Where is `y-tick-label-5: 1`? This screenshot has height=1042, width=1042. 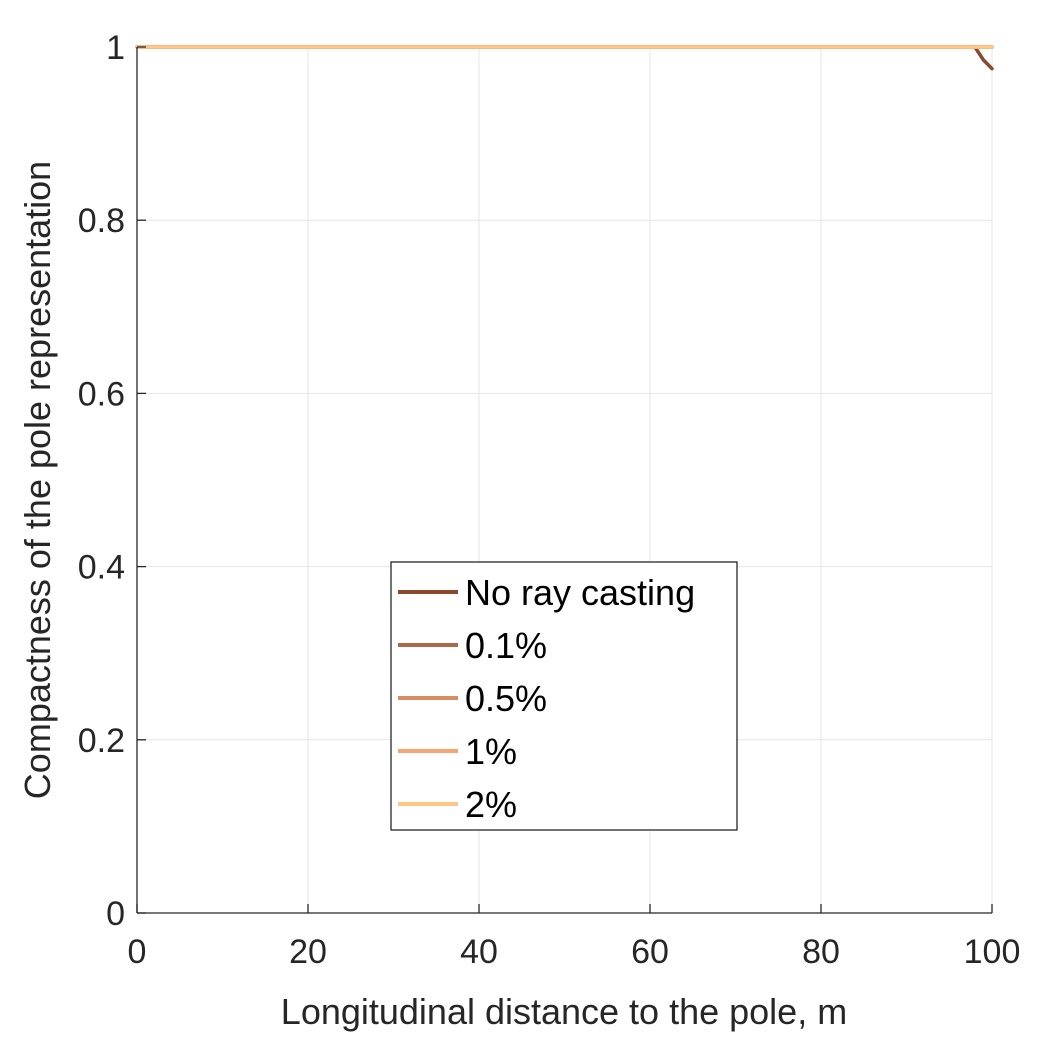
y-tick-label-5: 1 is located at coordinates (115, 48).